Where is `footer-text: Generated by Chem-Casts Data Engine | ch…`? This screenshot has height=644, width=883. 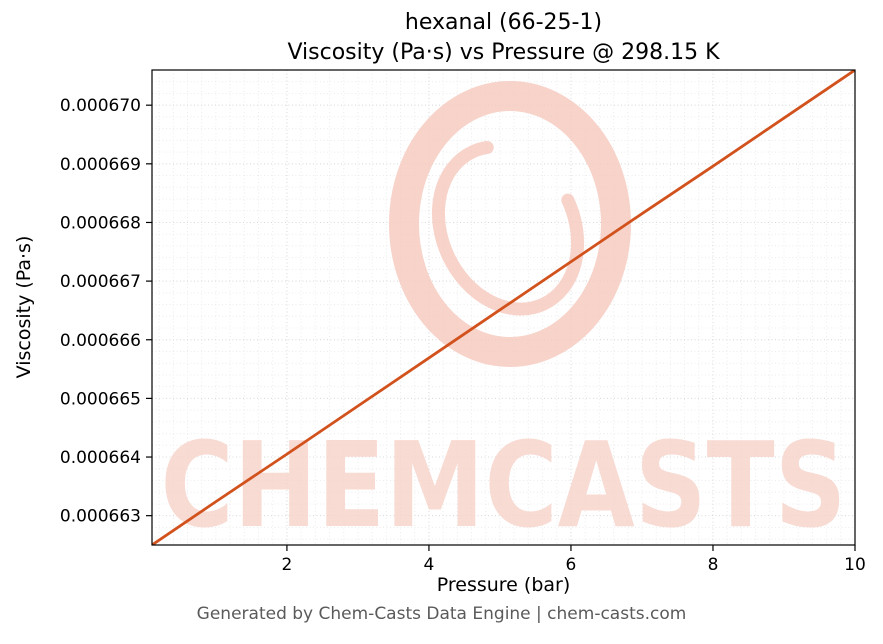 footer-text: Generated by Chem-Casts Data Engine | ch… is located at coordinates (441, 614).